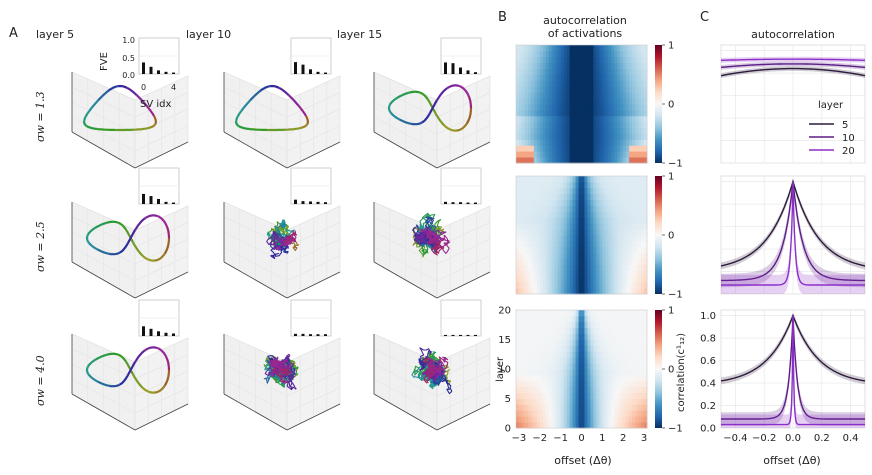 This screenshot has width=872, height=475. What do you see at coordinates (432, 250) in the screenshot?
I see `subplot-r1-c2` at bounding box center [432, 250].